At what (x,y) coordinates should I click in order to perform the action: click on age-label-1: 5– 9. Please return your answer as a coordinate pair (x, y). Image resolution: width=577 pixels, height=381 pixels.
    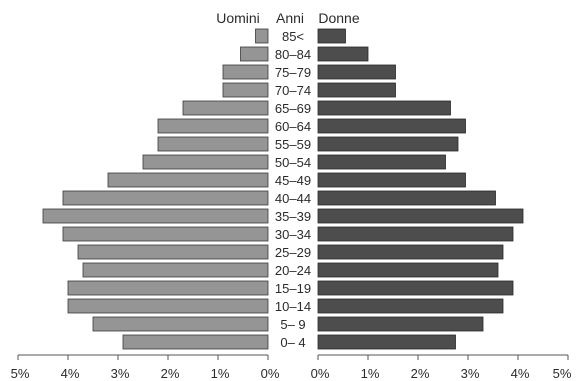
    Looking at the image, I should click on (292, 324).